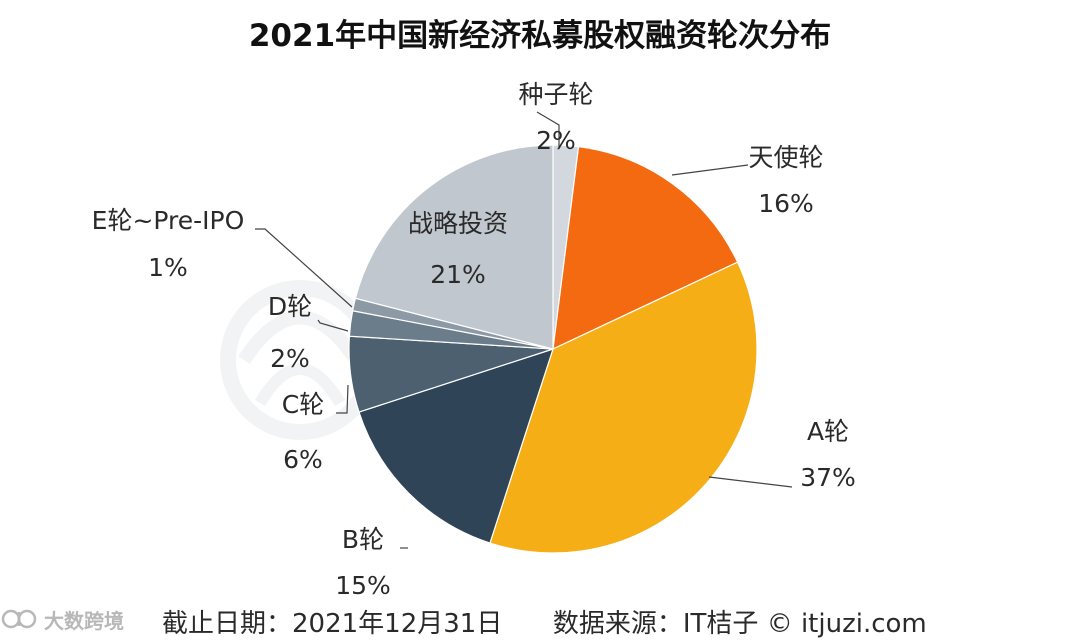 The height and width of the screenshot is (640, 1080). What do you see at coordinates (363, 539) in the screenshot?
I see `slice-label-3: B轮` at bounding box center [363, 539].